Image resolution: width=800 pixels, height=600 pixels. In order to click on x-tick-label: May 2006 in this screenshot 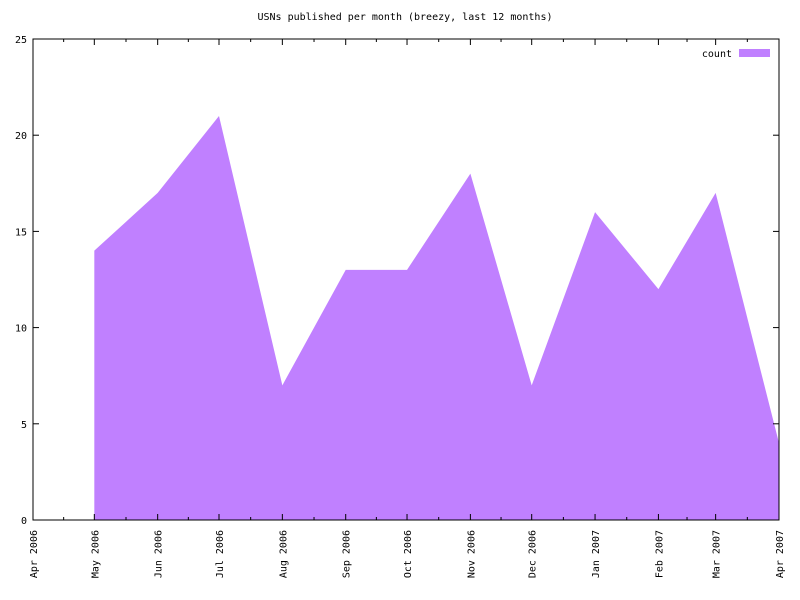, I will do `click(95, 554)`.